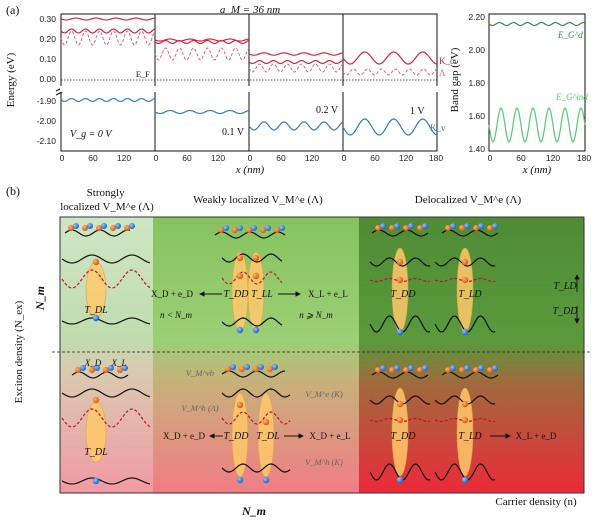 The width and height of the screenshot is (600, 525). I want to click on lambda-band-line, so click(296, 68).